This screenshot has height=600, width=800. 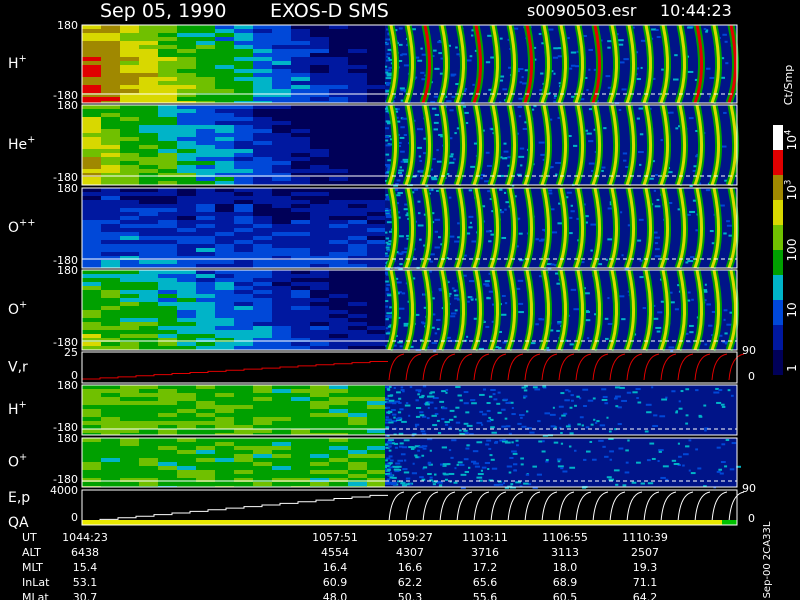 I want to click on time: 10:44:23, so click(x=696, y=10).